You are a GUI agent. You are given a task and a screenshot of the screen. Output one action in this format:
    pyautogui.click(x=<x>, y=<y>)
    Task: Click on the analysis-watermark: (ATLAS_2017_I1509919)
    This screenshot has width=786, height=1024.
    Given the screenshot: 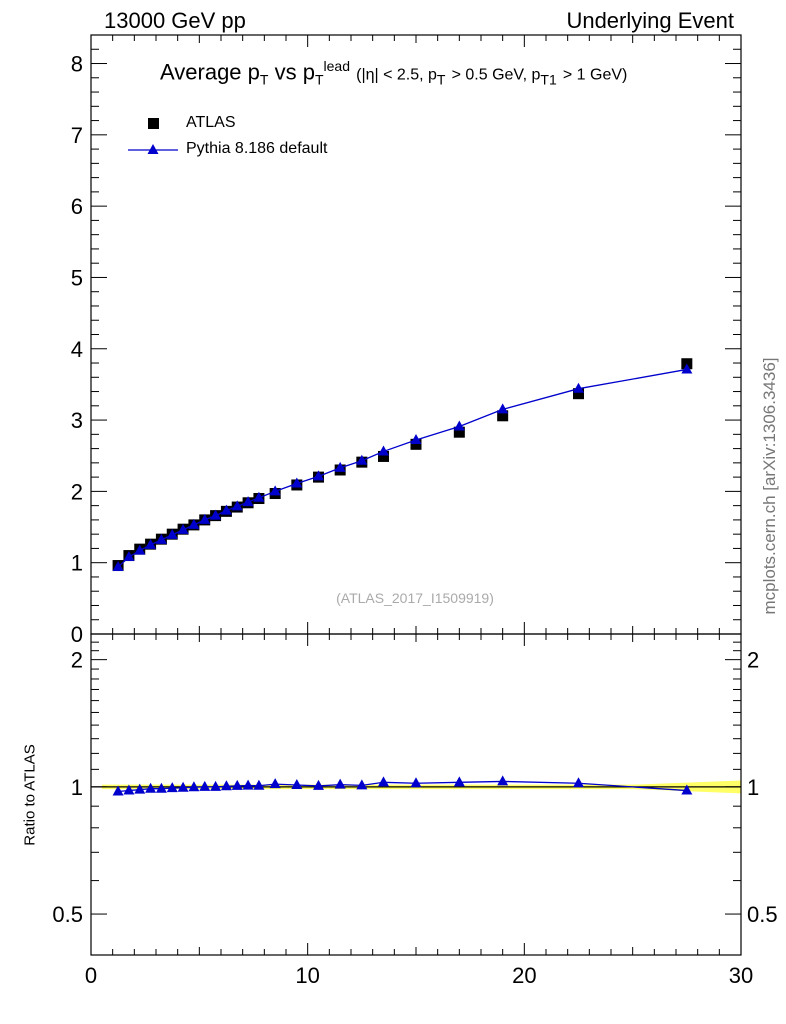 What is the action you would take?
    pyautogui.click(x=415, y=598)
    